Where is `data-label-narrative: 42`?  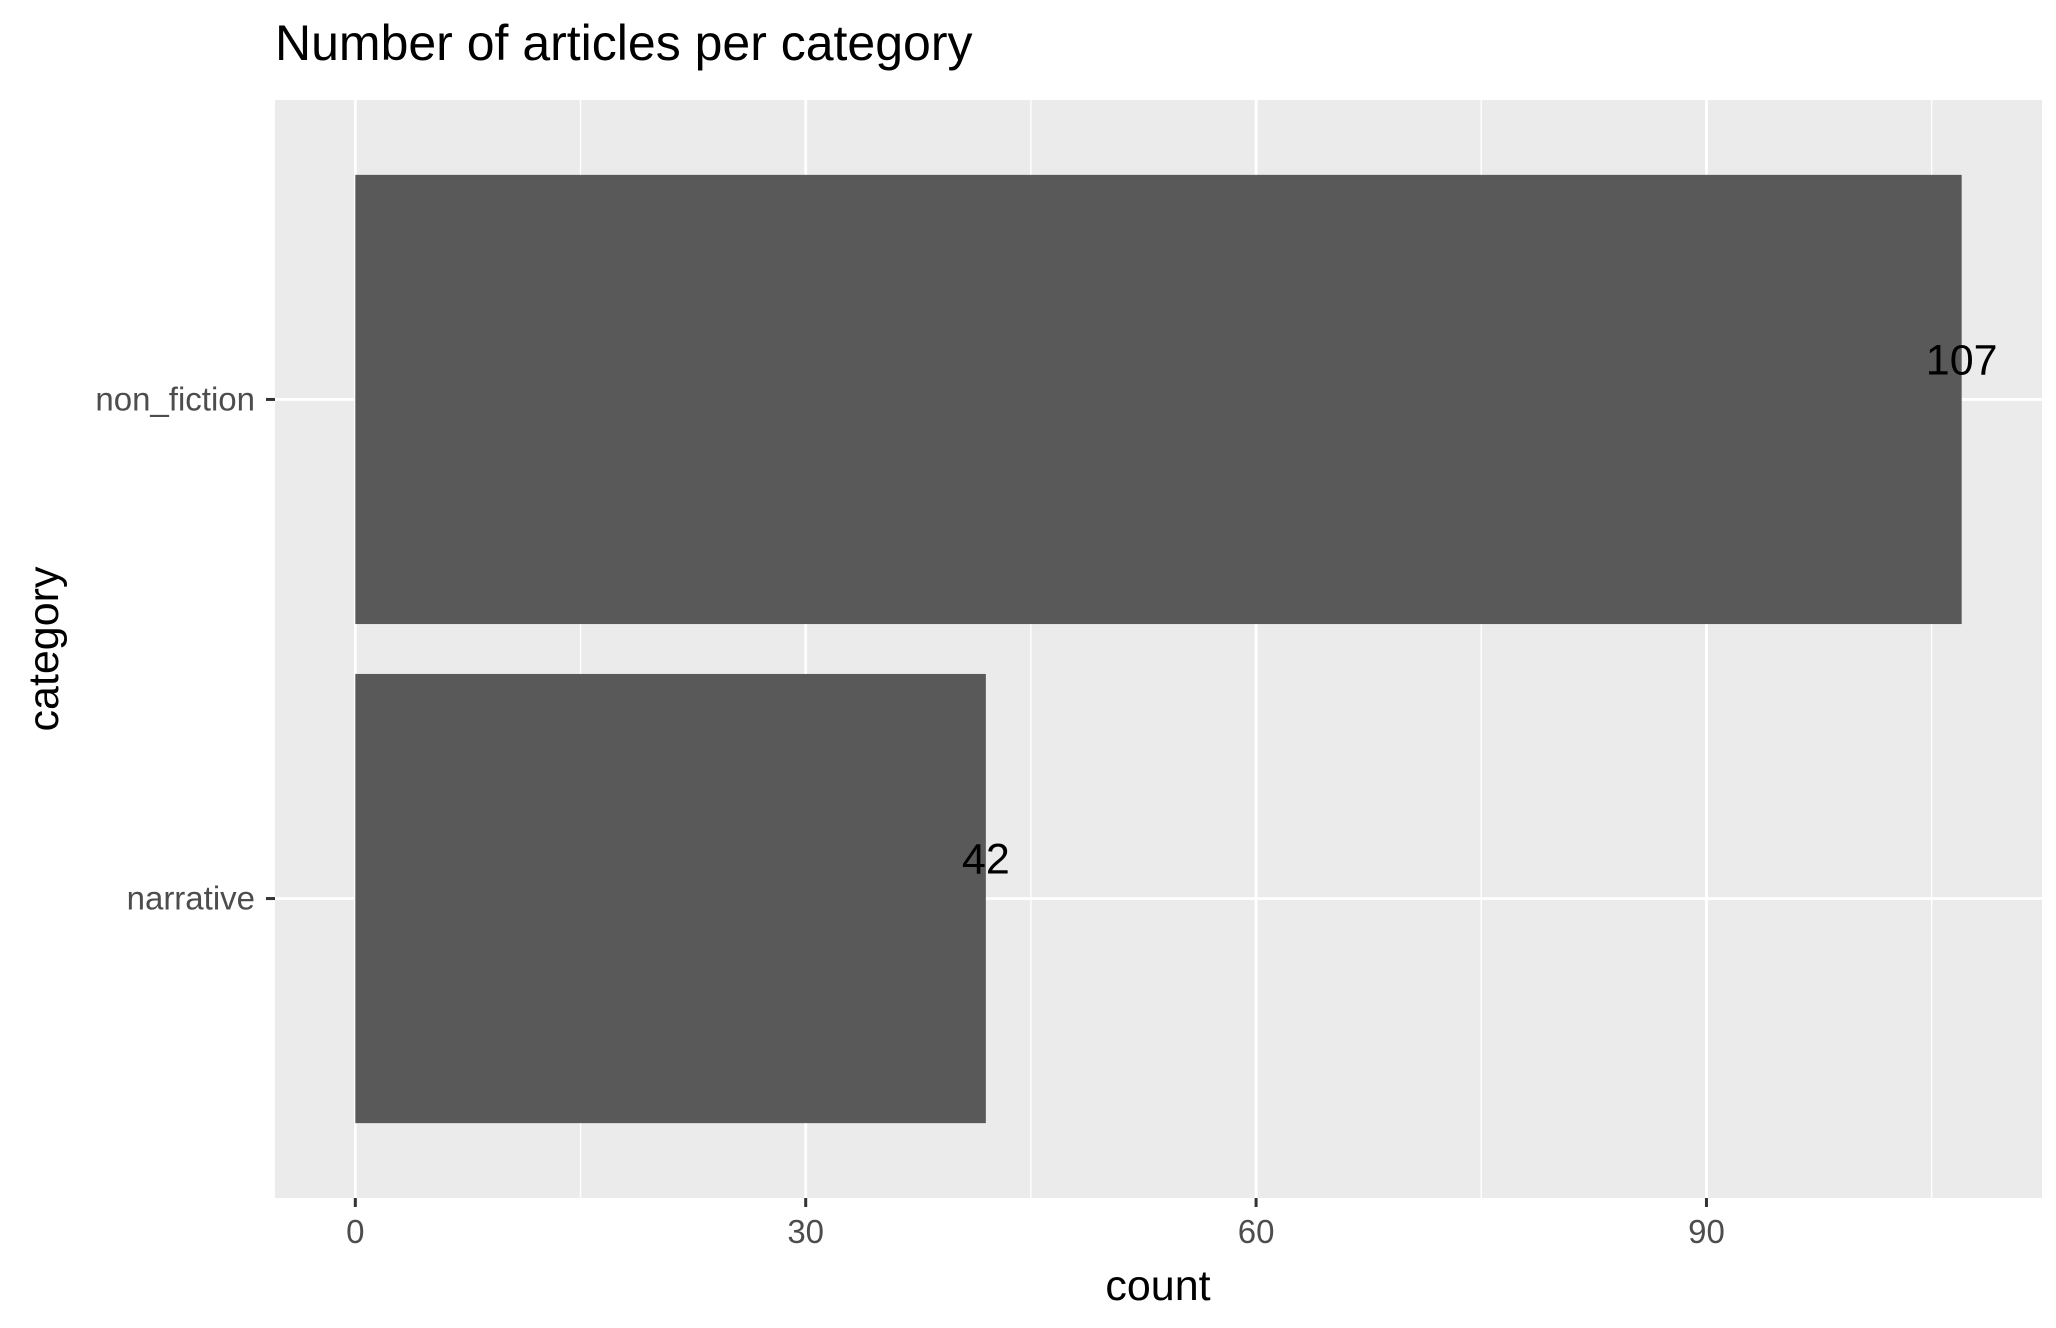
data-label-narrative: 42 is located at coordinates (986, 860).